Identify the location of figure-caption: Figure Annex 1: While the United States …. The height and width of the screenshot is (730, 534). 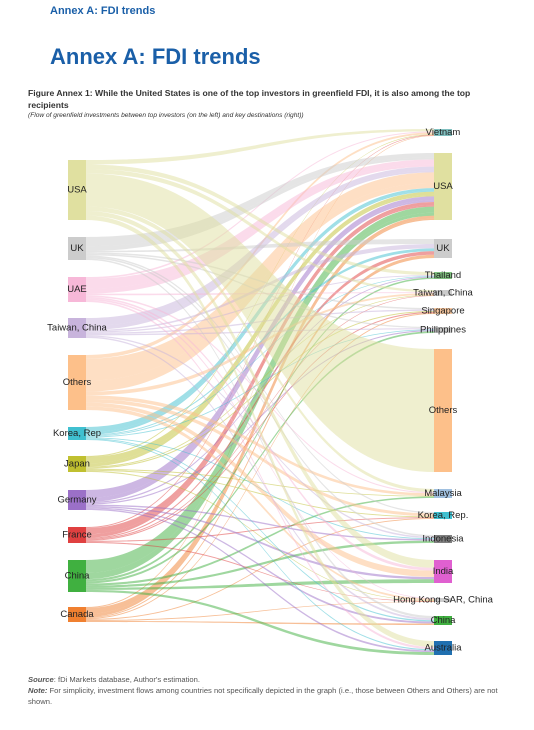
(249, 99).